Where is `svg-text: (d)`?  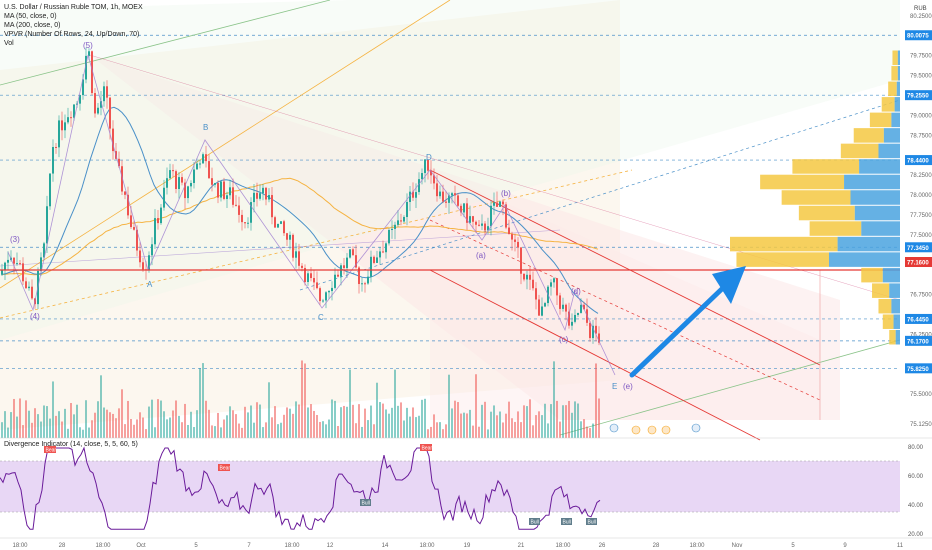 svg-text: (d) is located at coordinates (576, 291).